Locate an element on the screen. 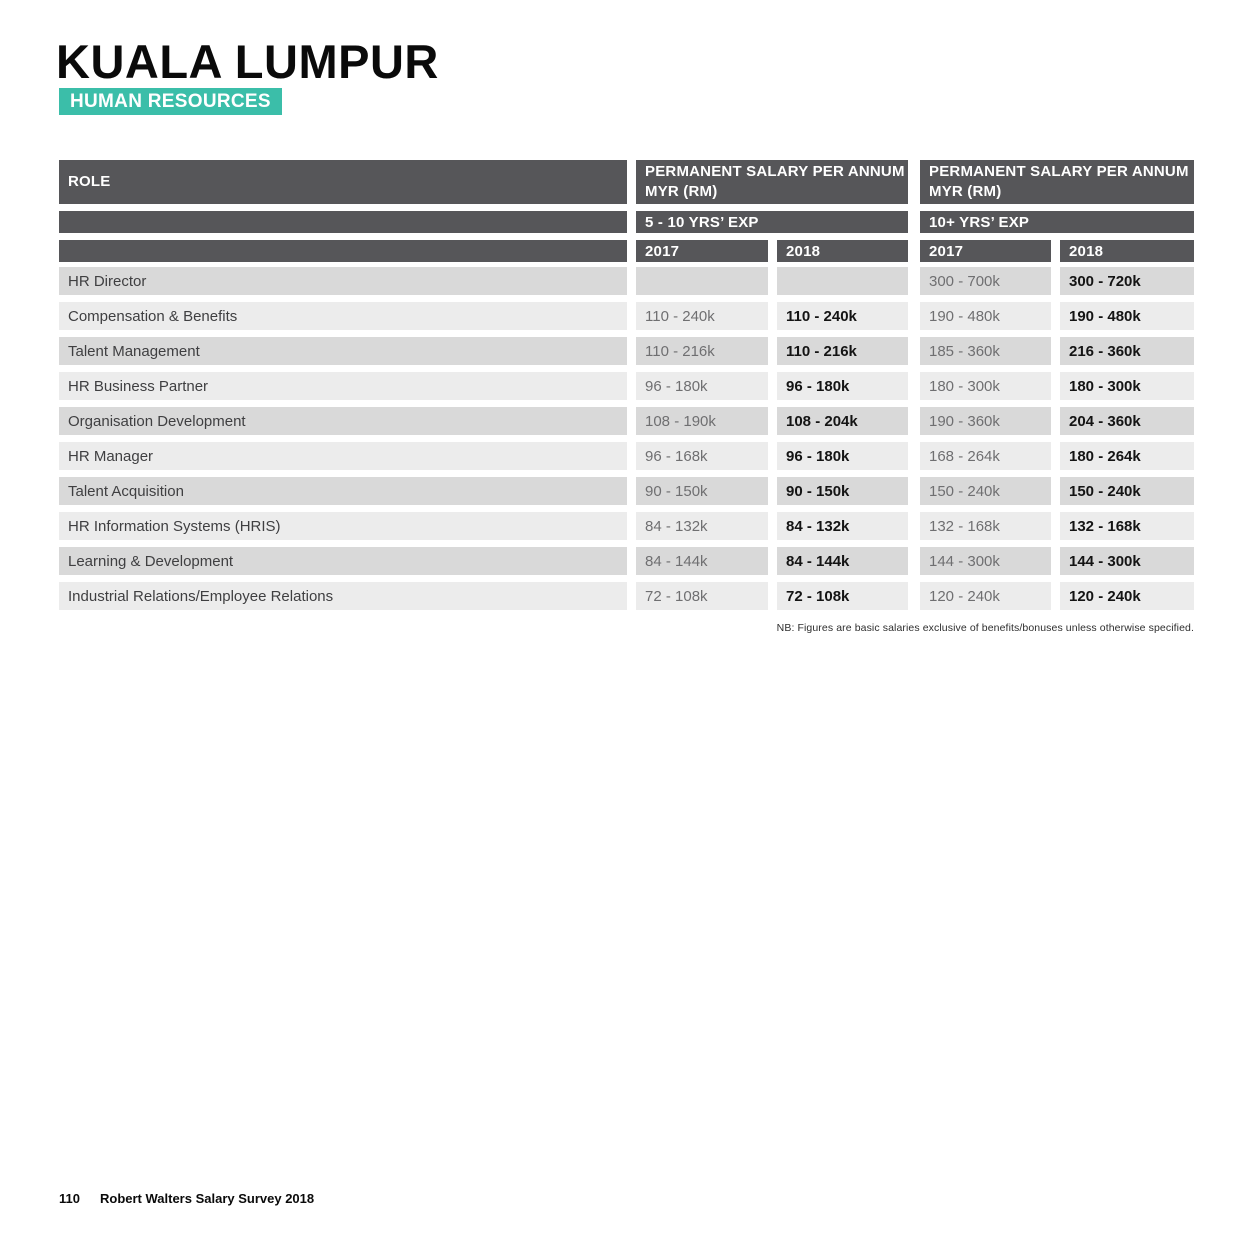 The image size is (1240, 1240). value-cell: 96 - 168k is located at coordinates (702, 456).